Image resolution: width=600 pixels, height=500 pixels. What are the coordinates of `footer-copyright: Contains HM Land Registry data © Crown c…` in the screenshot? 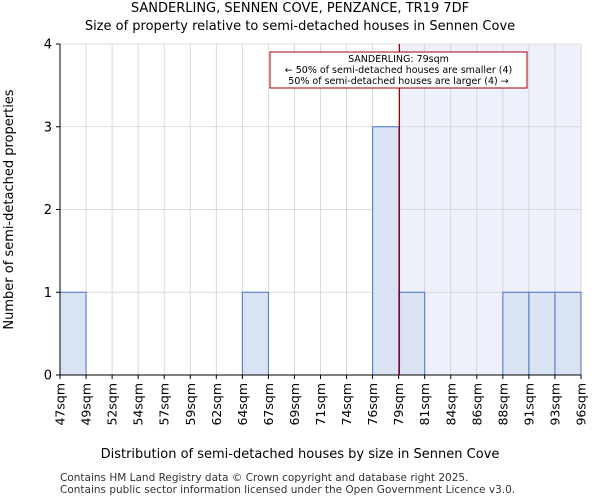 It's located at (264, 478).